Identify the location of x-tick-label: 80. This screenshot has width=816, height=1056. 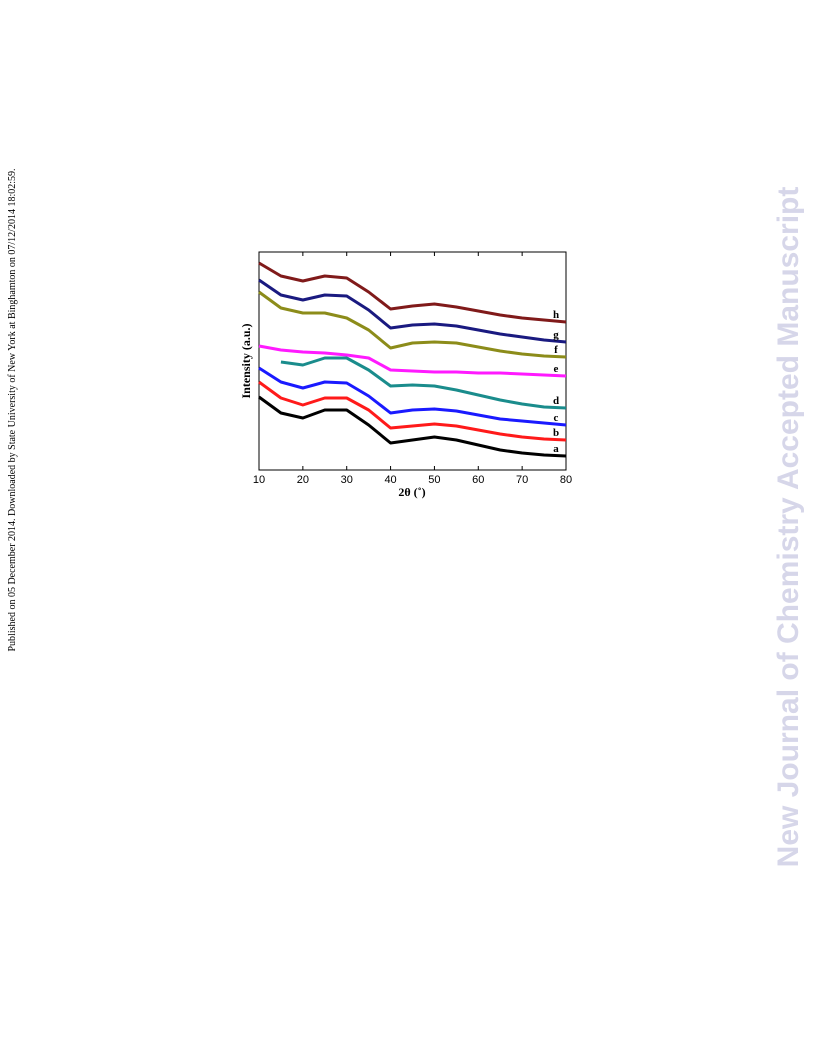
(566, 480).